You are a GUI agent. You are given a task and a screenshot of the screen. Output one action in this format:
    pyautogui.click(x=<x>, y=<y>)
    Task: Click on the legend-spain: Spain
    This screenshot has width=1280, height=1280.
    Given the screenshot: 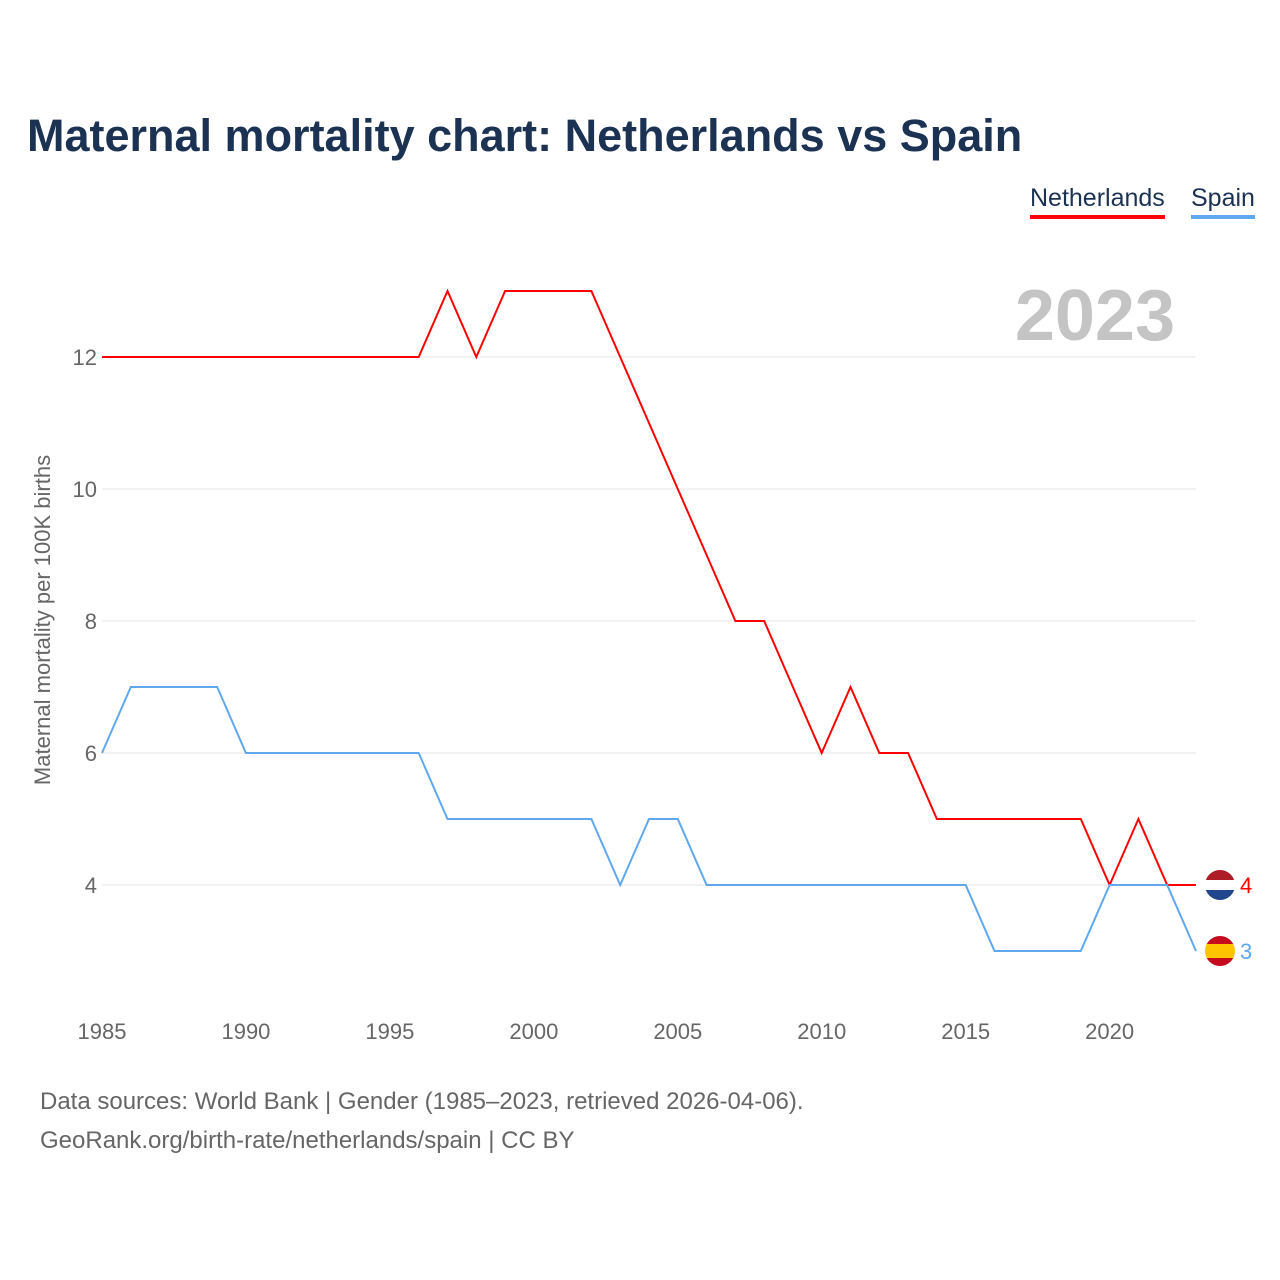 What is the action you would take?
    pyautogui.click(x=1223, y=201)
    